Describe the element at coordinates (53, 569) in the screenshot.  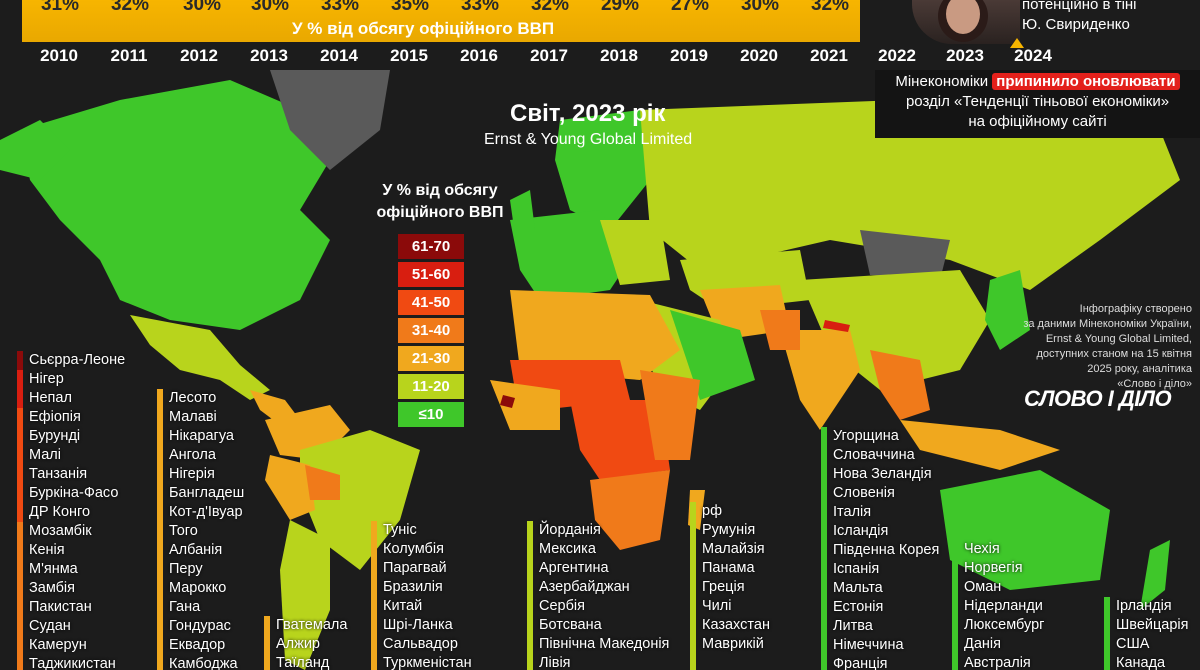
I see `list-item: М'янма` at that location.